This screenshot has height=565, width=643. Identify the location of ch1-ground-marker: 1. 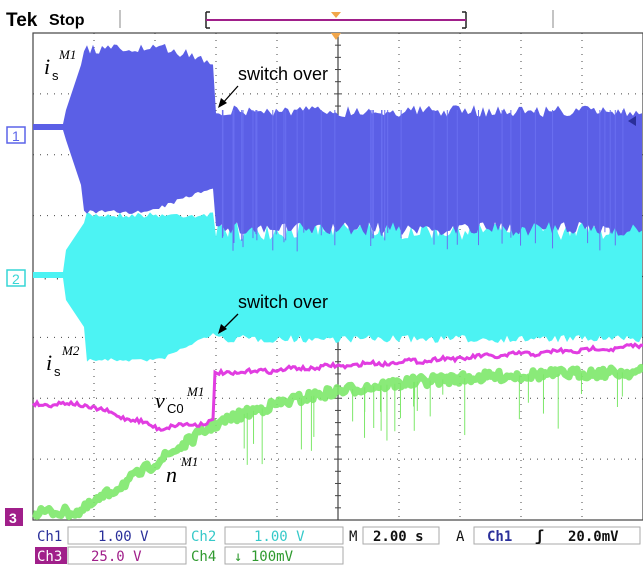
(16, 135).